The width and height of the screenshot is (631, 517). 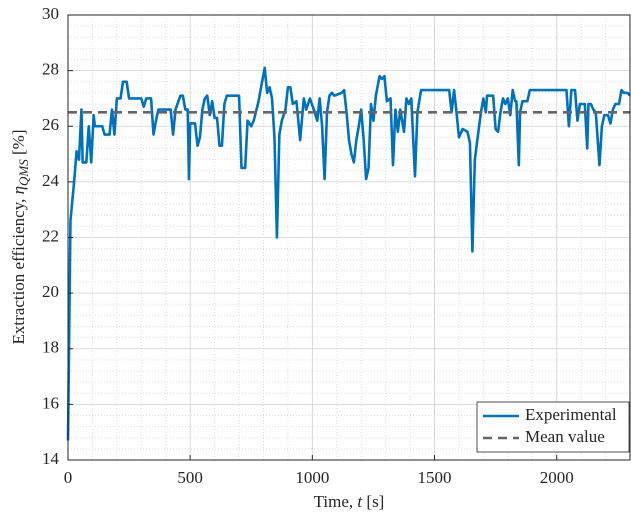 What do you see at coordinates (336, 501) in the screenshot?
I see `x-label-text: Time,` at bounding box center [336, 501].